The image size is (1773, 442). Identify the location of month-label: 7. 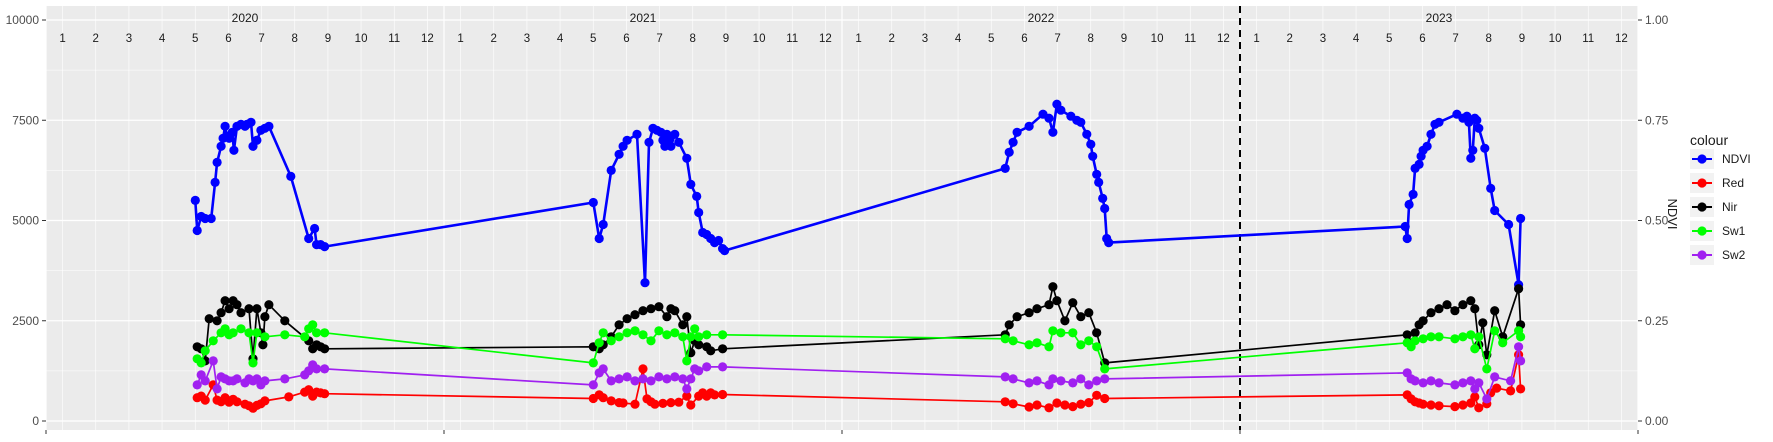
(1455, 39).